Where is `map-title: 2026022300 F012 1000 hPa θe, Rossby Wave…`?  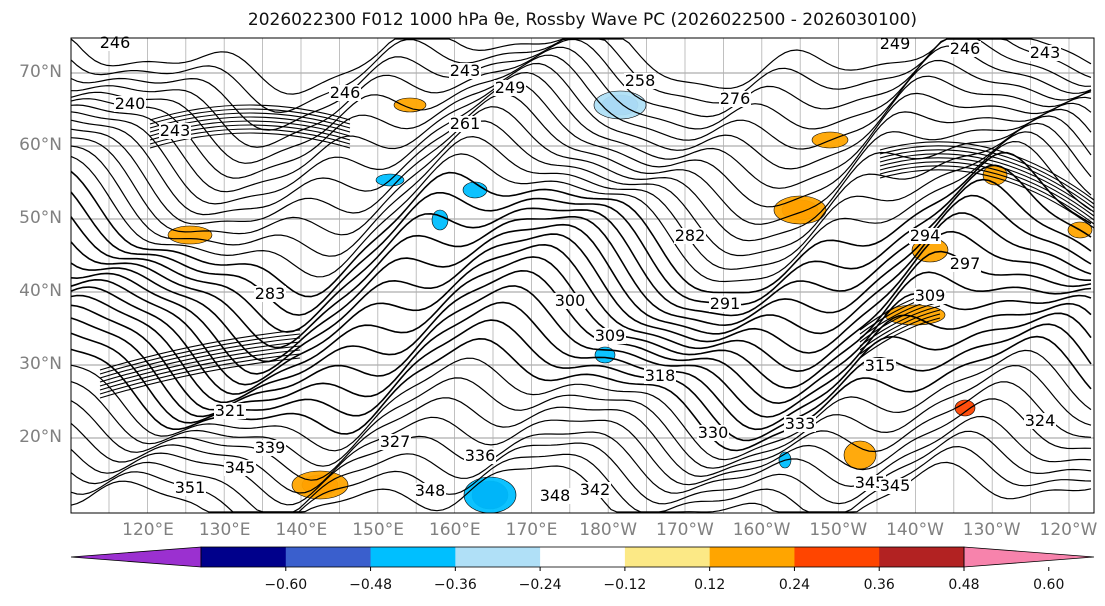 map-title: 2026022300 F012 1000 hPa θe, Rossby Wave… is located at coordinates (582, 20).